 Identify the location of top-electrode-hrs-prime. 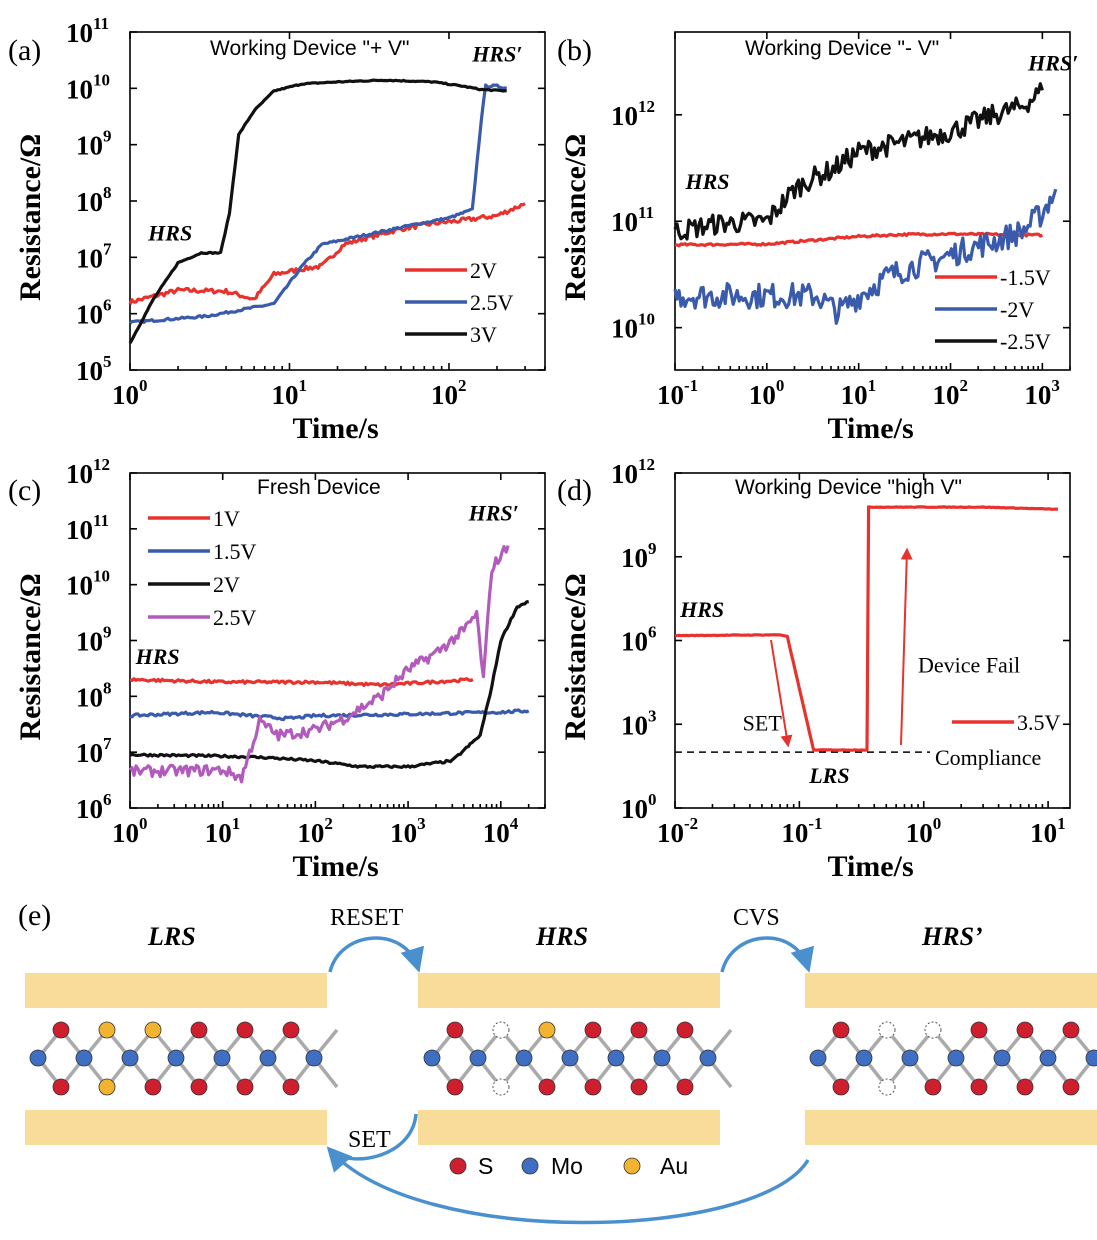
(951, 990).